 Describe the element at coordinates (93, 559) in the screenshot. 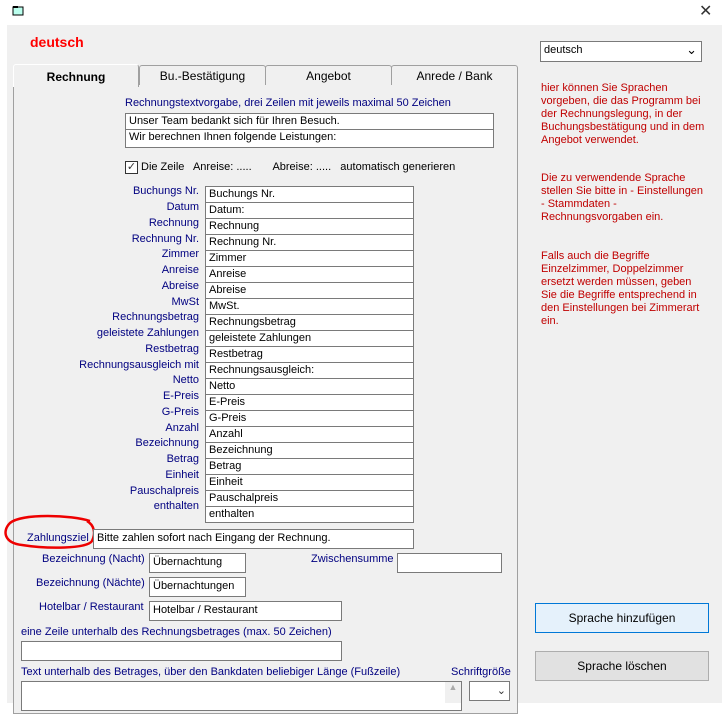

I see `night-label: Bezeichnung (Nacht)` at that location.